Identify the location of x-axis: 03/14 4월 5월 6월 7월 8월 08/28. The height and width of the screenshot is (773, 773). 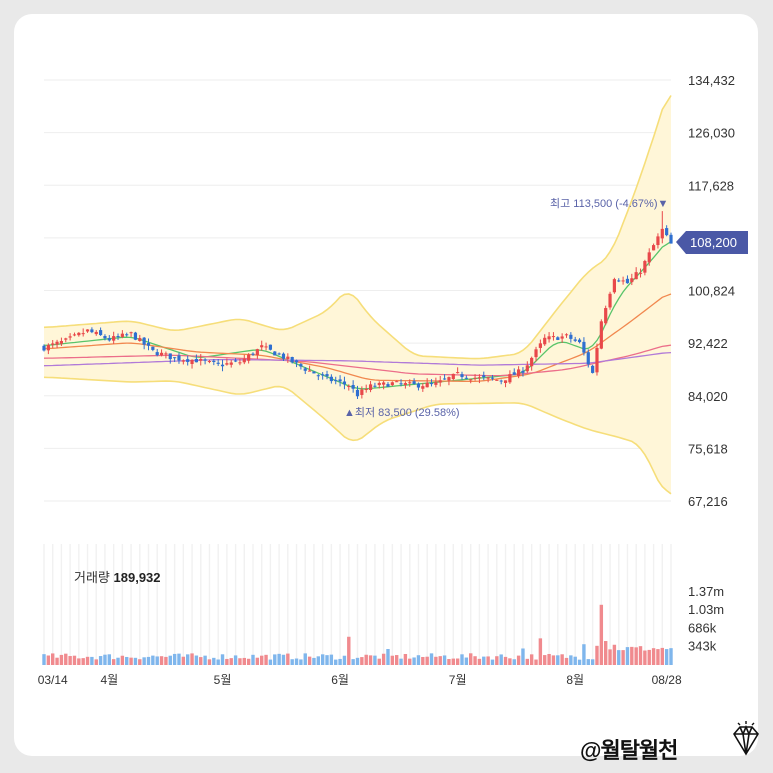
(360, 680).